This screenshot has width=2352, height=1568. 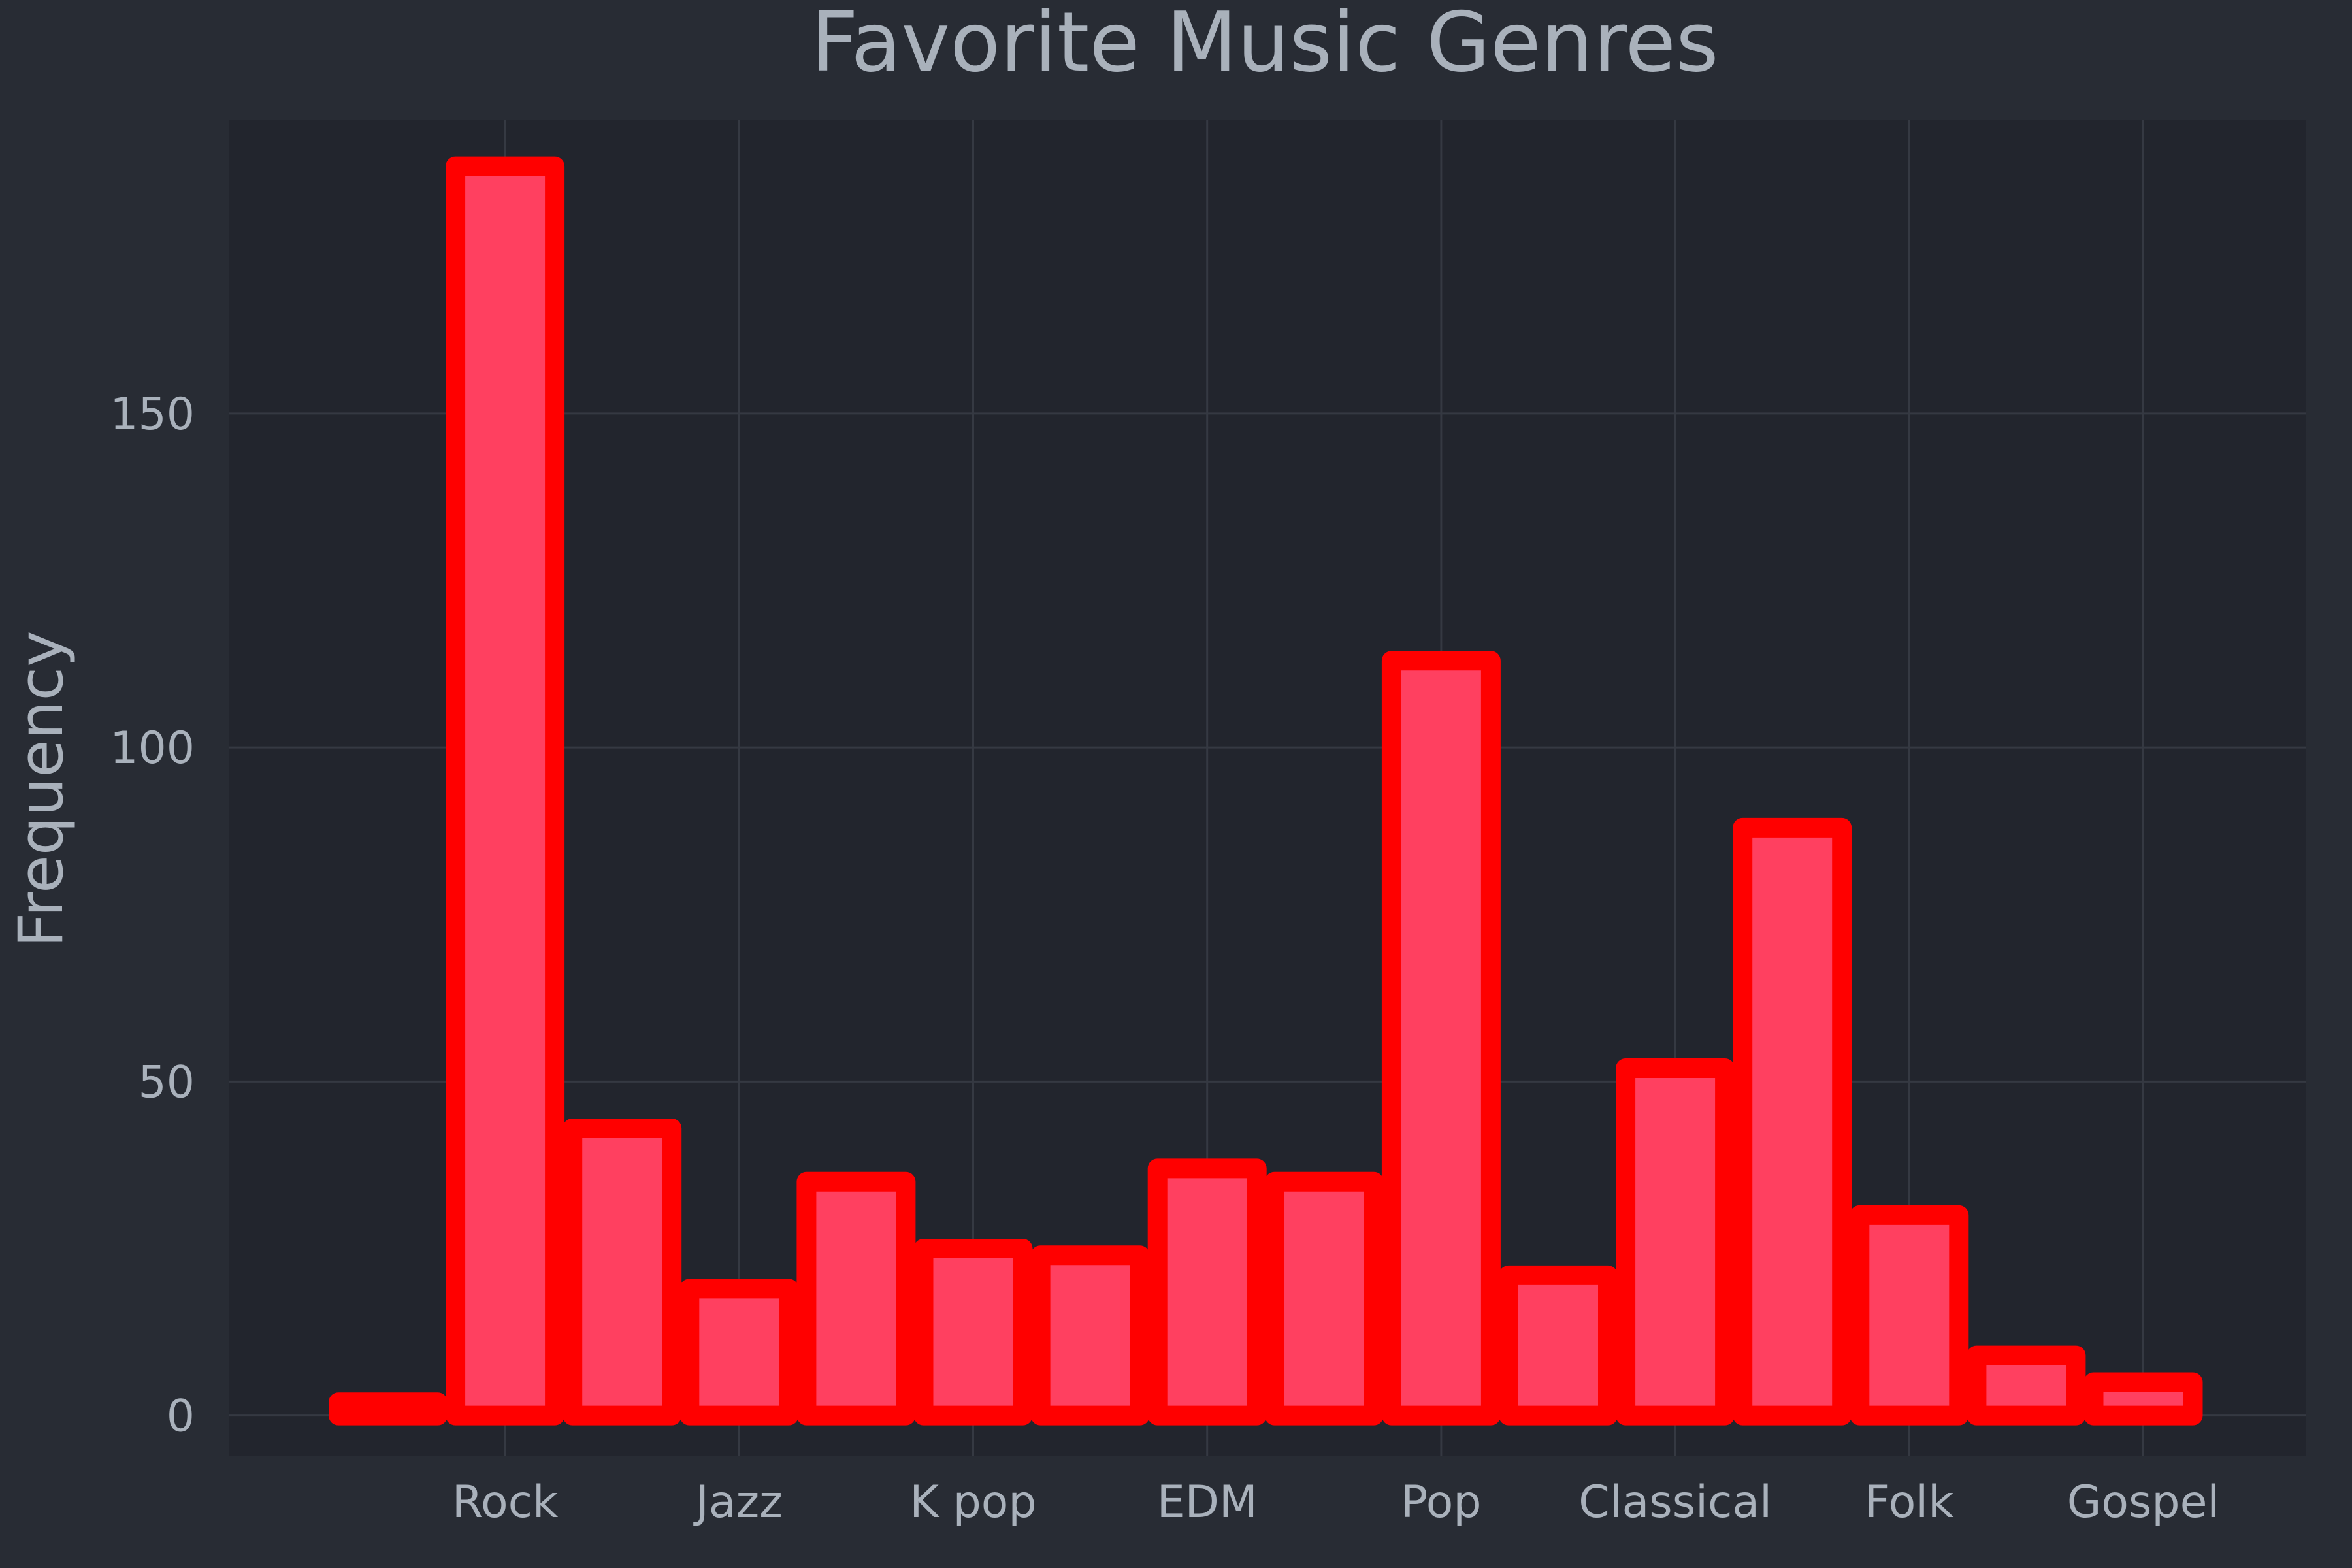 I want to click on y-tick-label: 50, so click(x=166, y=1082).